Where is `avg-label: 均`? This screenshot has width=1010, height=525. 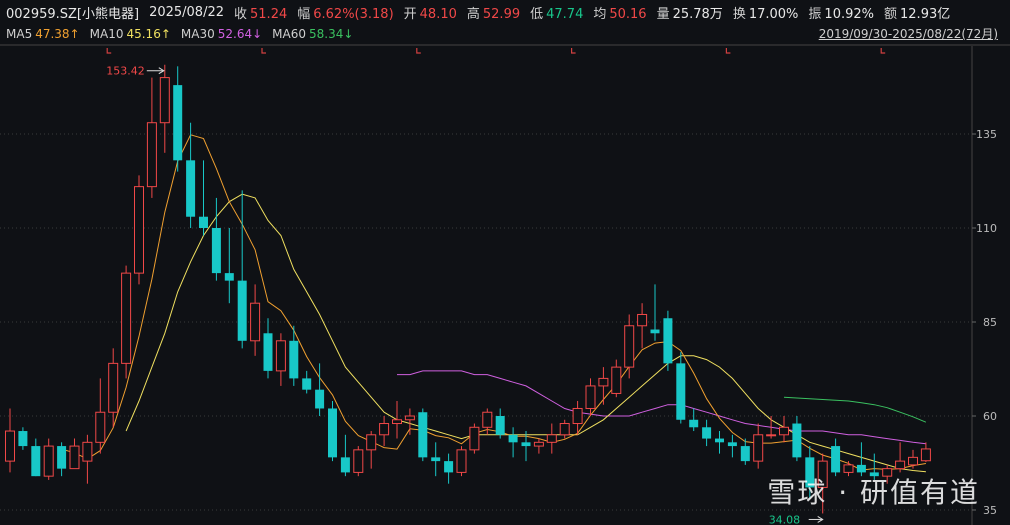 avg-label: 均 is located at coordinates (600, 14).